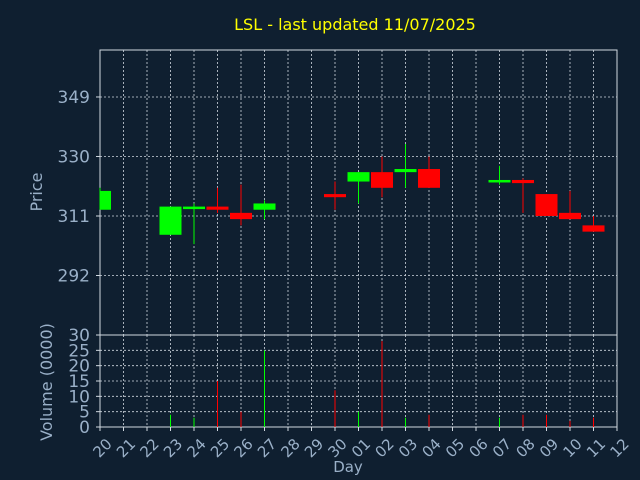  Describe the element at coordinates (502, 448) in the screenshot. I see `x-tick-label: 07` at that location.